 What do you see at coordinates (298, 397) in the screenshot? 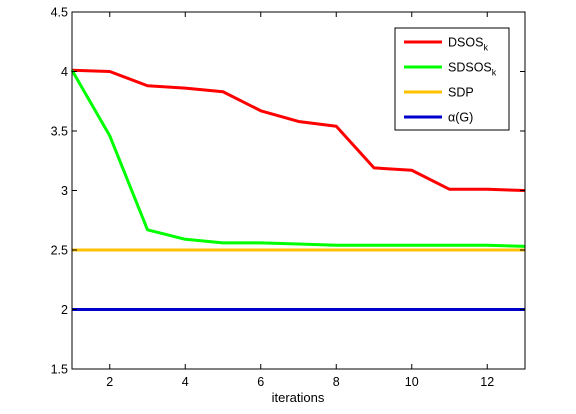
I see `x-axis-label: iterations` at bounding box center [298, 397].